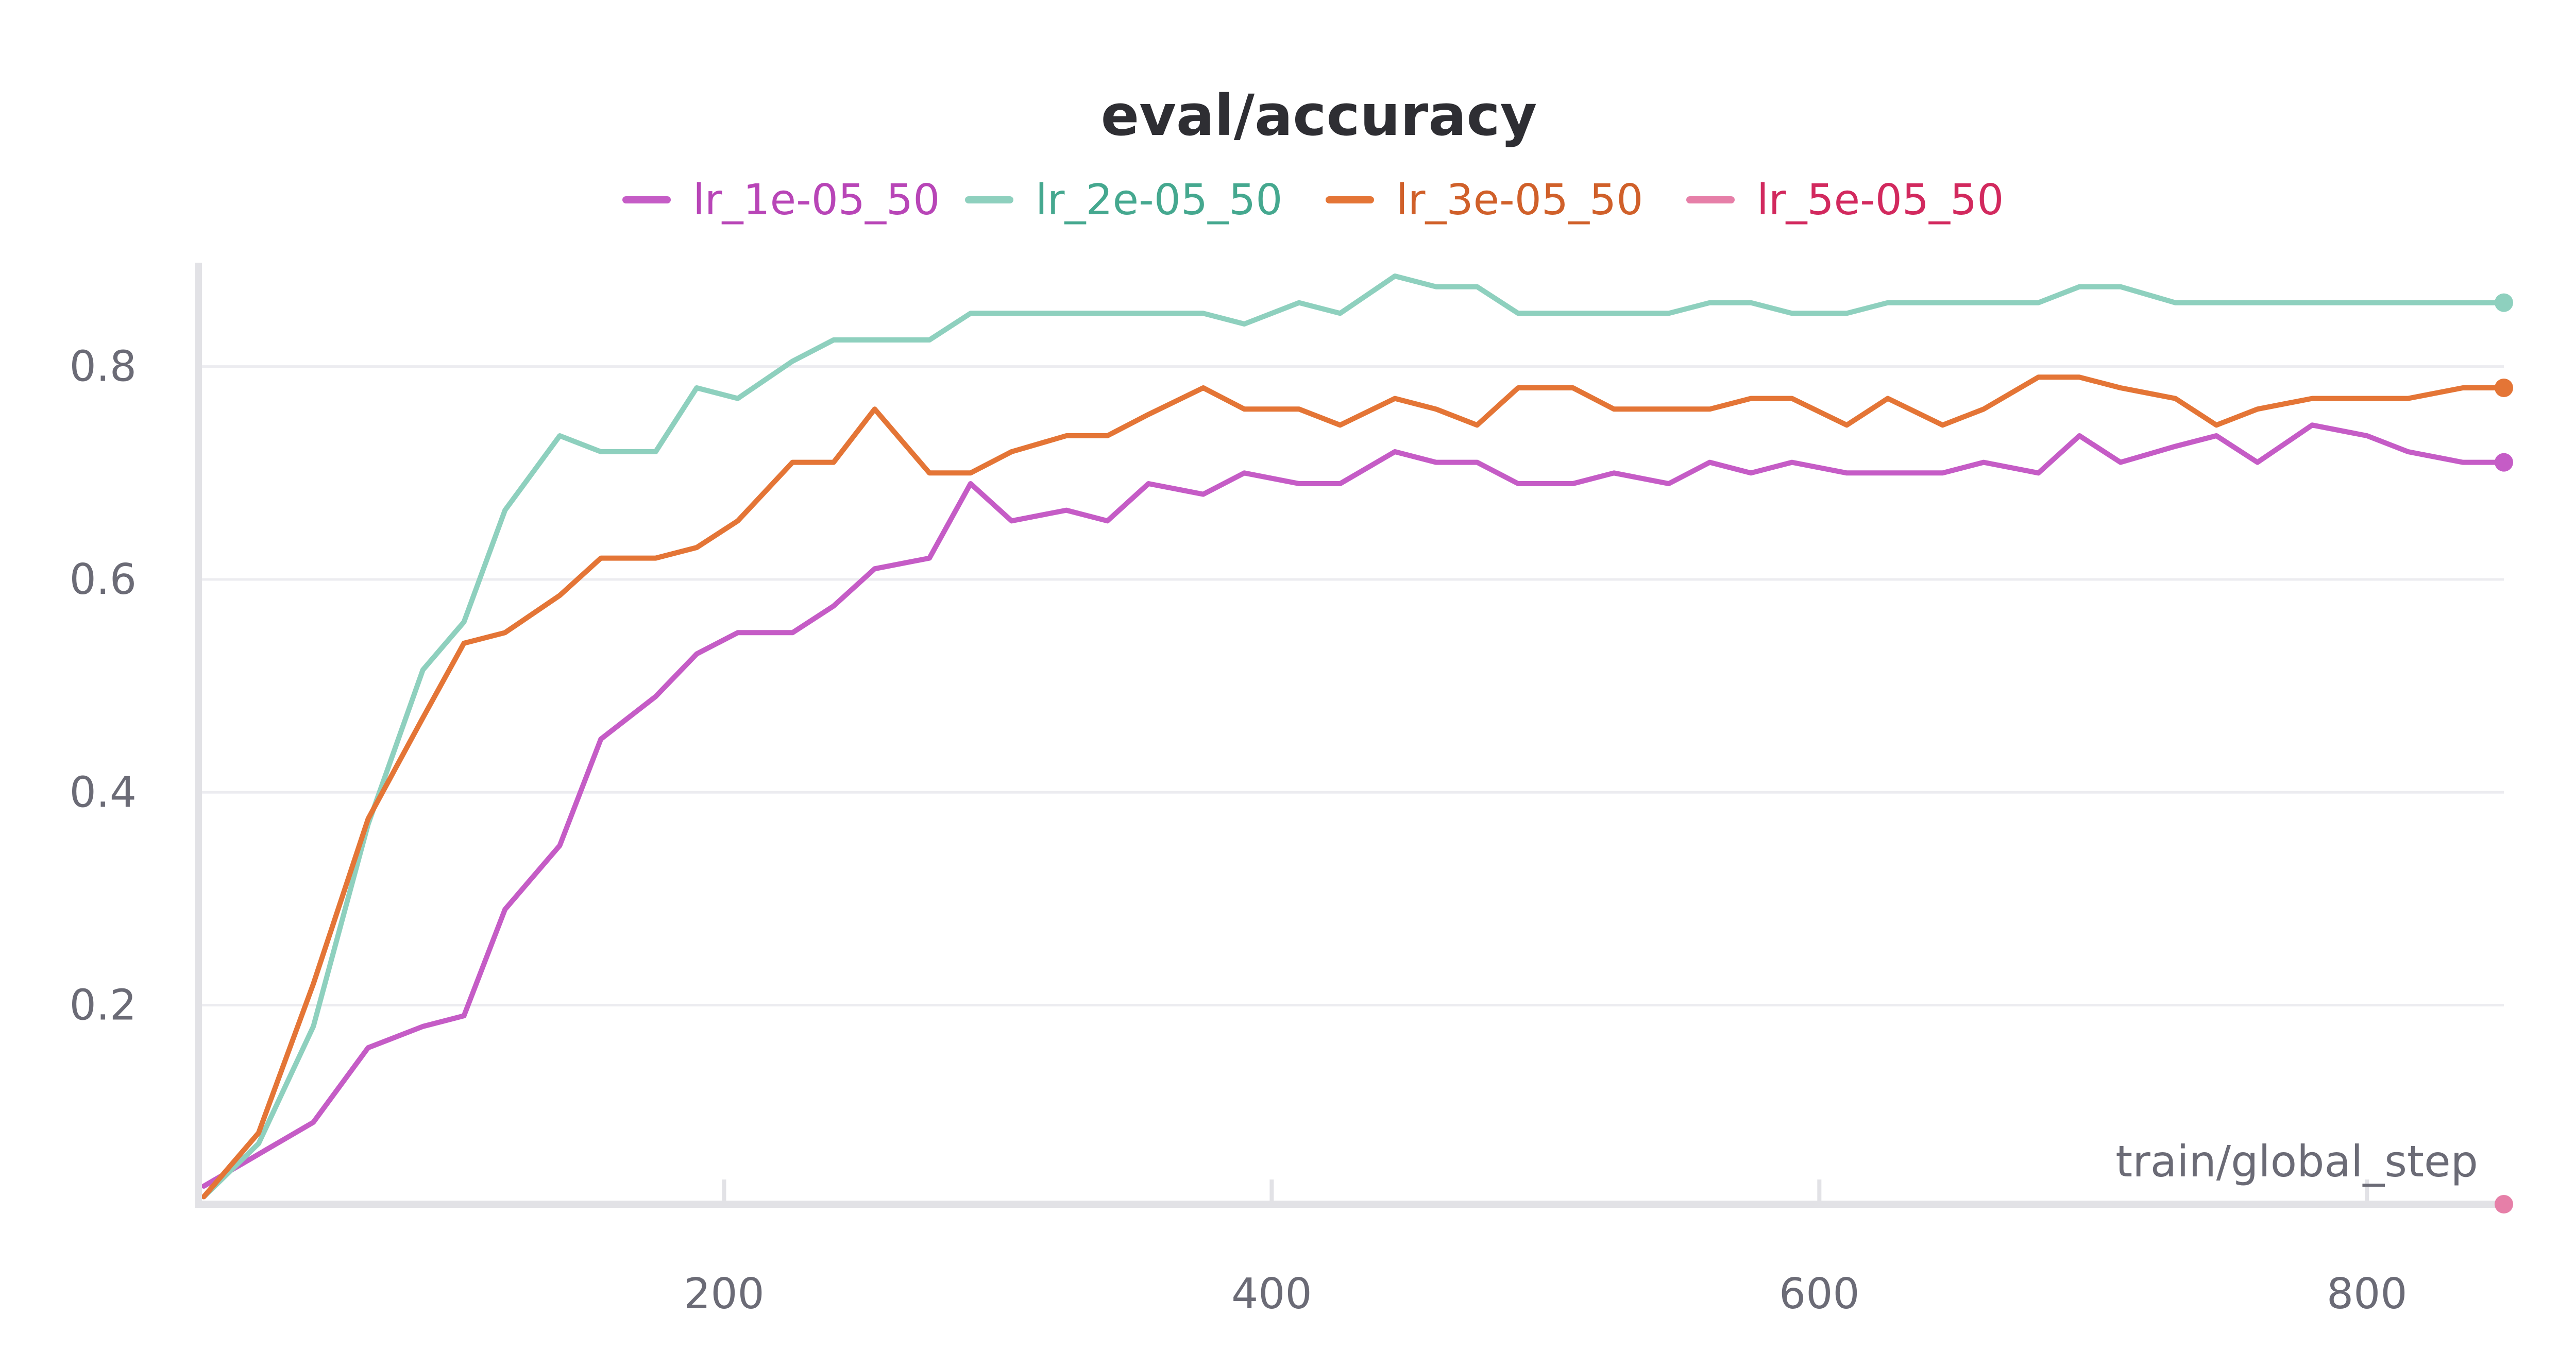 This screenshot has width=2576, height=1368. I want to click on y-tick-label-1: 0.4, so click(103, 792).